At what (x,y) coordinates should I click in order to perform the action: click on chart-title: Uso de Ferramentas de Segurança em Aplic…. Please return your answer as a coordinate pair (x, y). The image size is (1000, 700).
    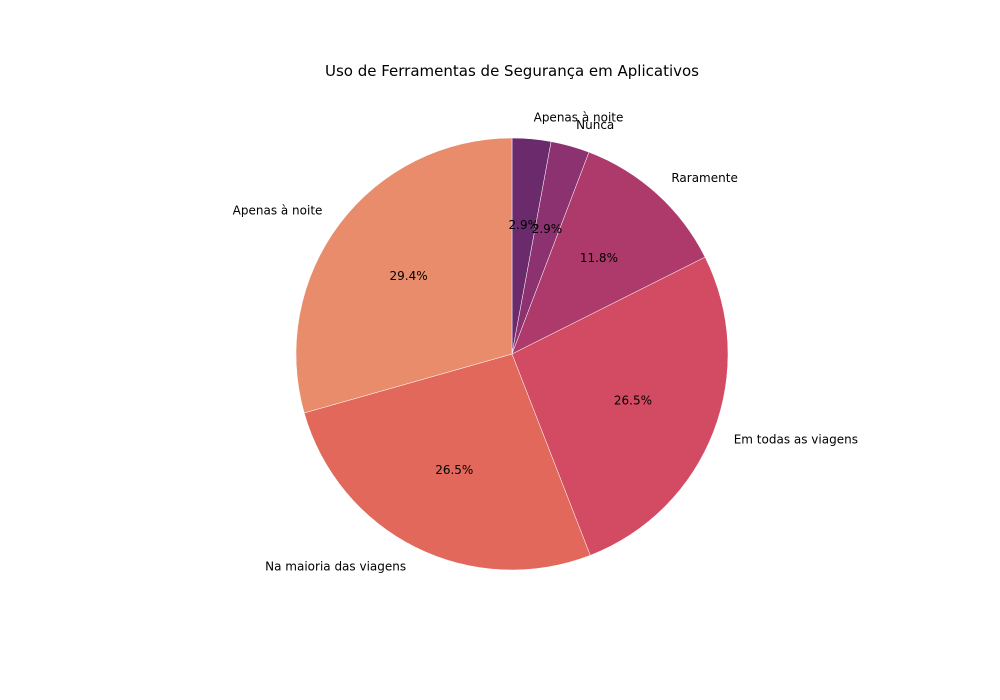
    Looking at the image, I should click on (512, 71).